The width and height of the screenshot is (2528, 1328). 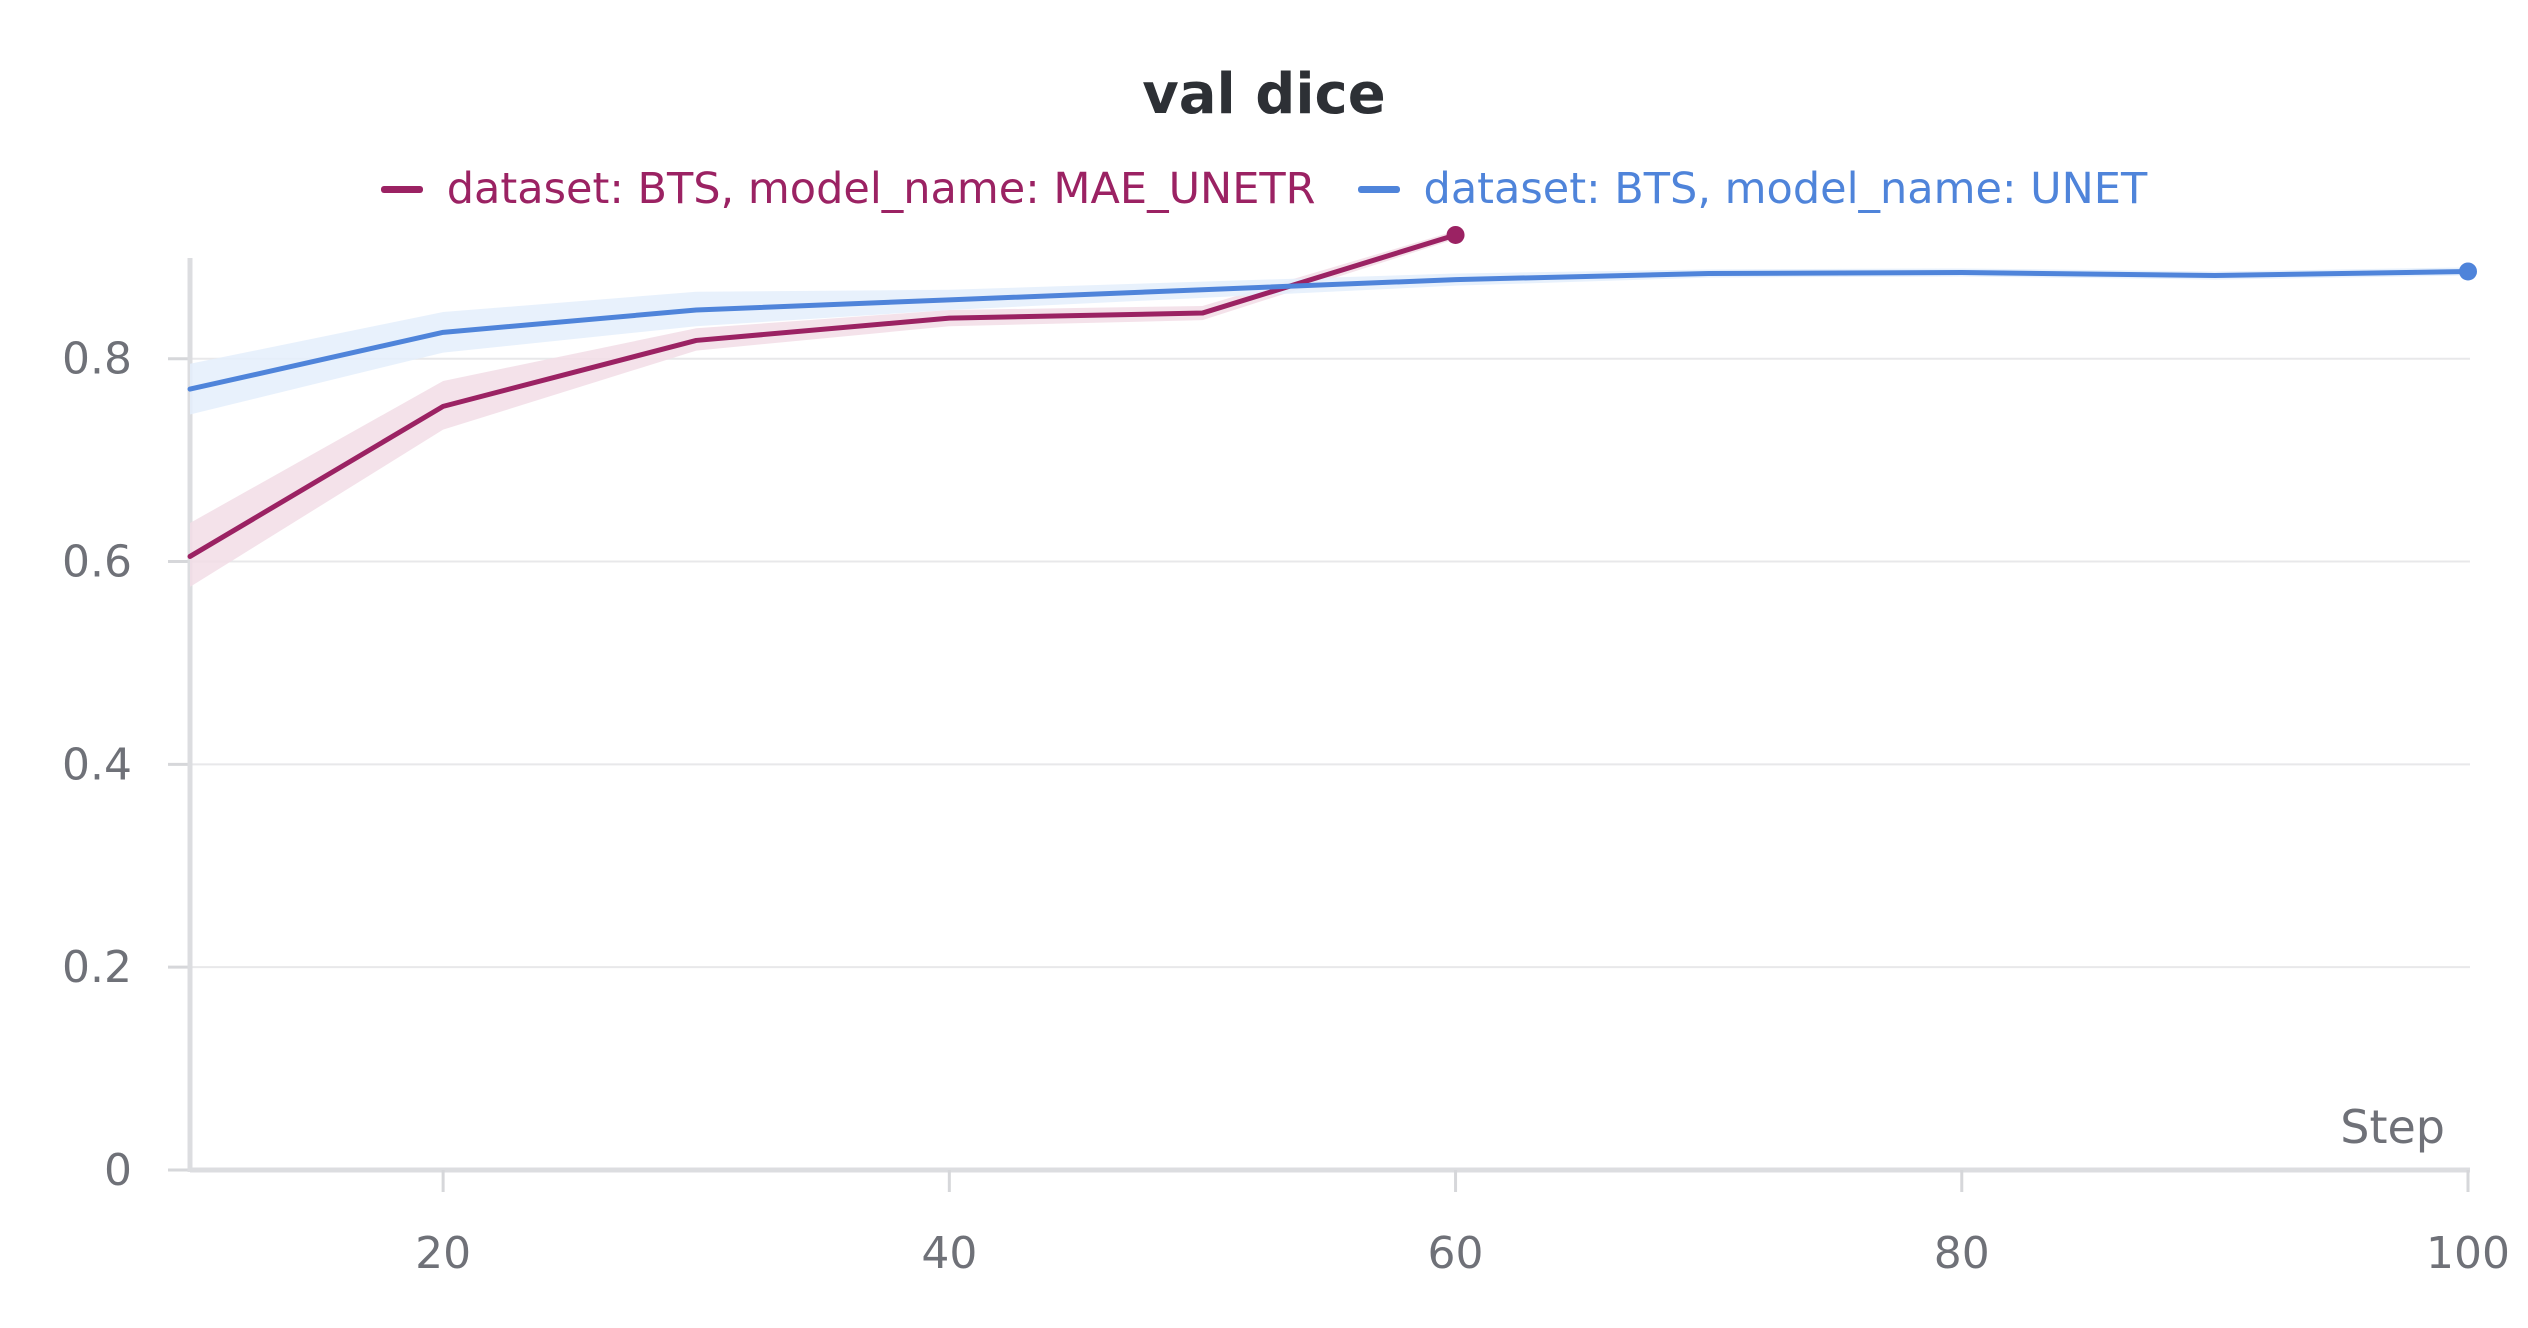 What do you see at coordinates (401, 189) in the screenshot?
I see `legend-swatch-mae-unetr` at bounding box center [401, 189].